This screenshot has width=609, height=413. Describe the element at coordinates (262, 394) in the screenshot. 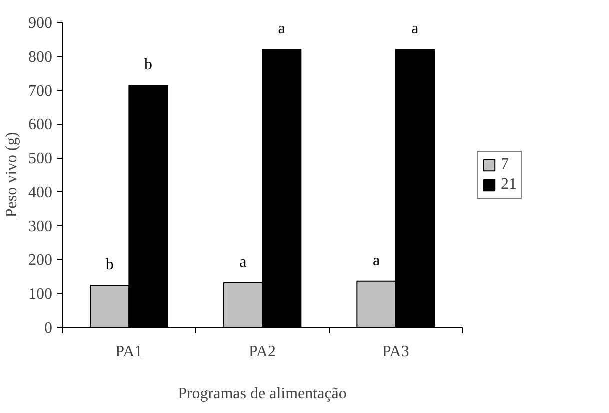

I see `x-axis-title: Programas de alimentação` at that location.